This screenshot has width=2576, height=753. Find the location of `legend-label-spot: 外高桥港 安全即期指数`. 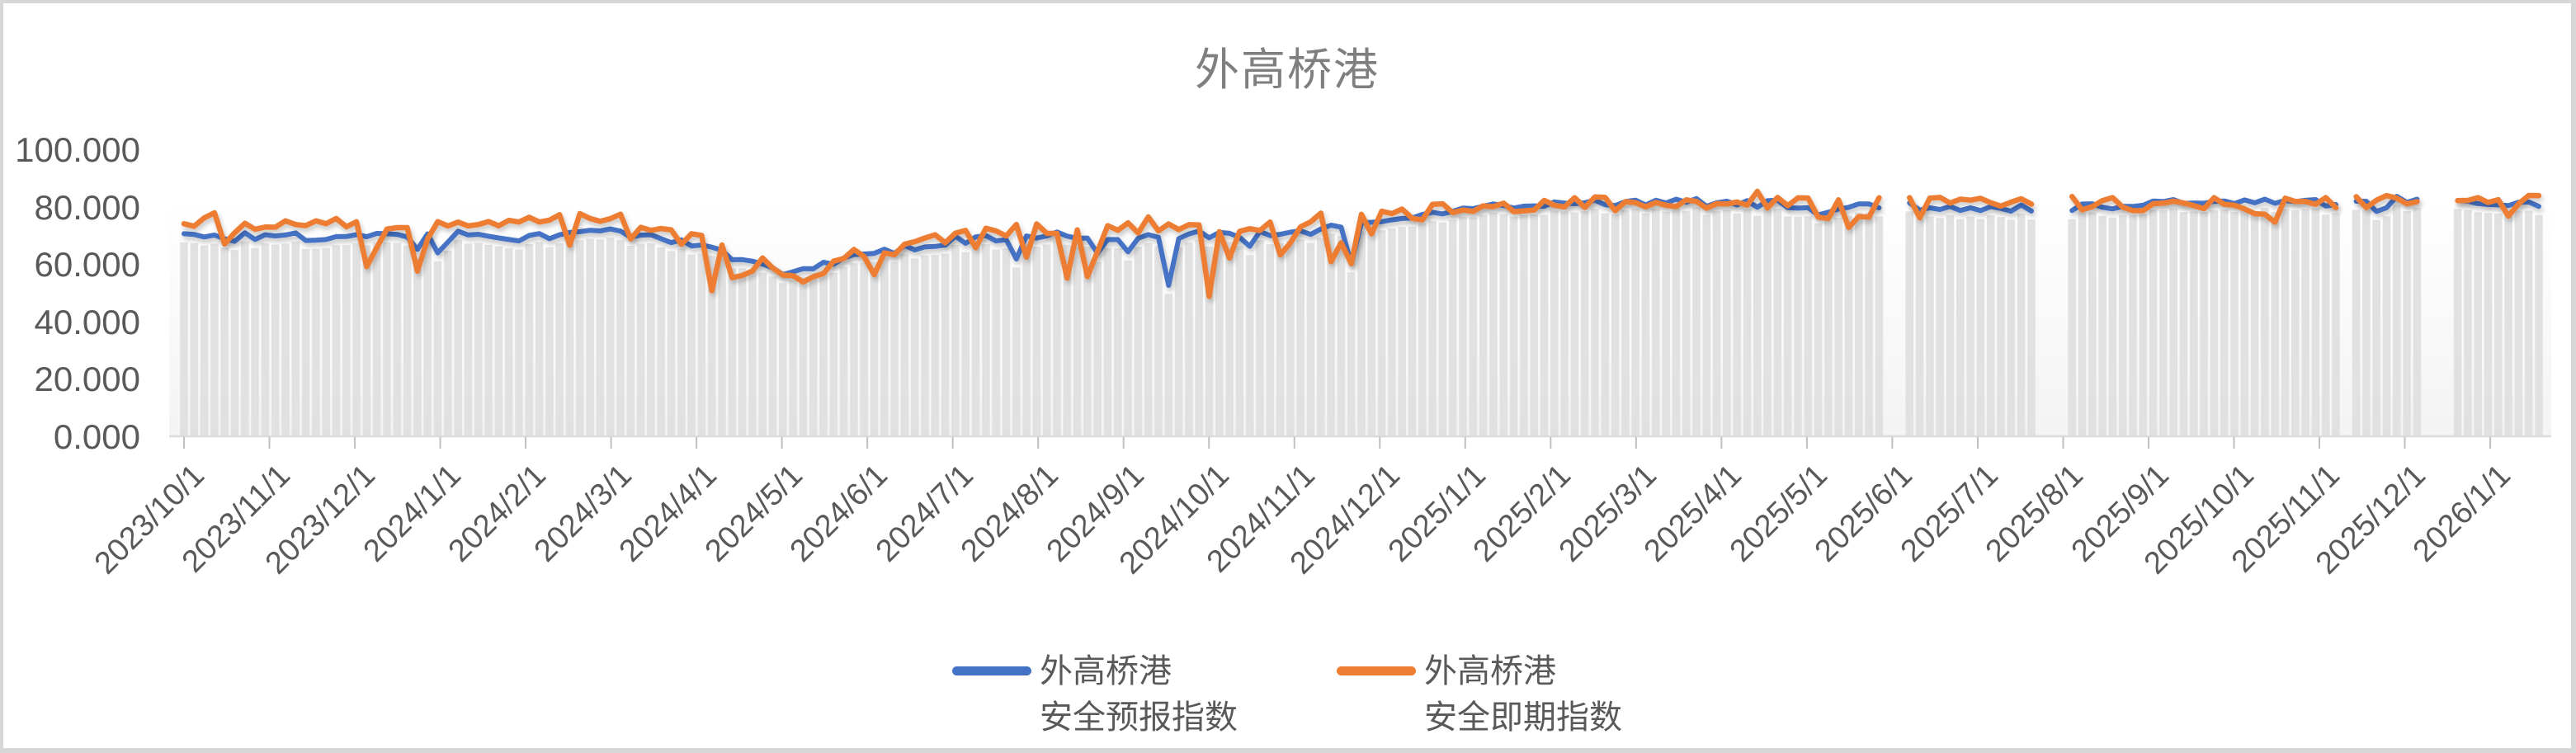

legend-label-spot: 外高桥港 安全即期指数 is located at coordinates (1523, 694).